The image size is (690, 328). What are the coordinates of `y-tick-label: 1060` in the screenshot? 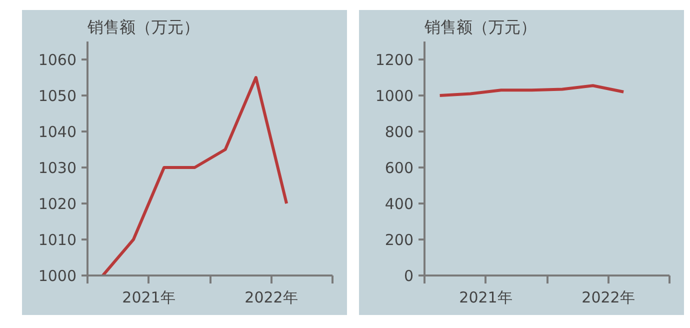 It's located at (57, 60).